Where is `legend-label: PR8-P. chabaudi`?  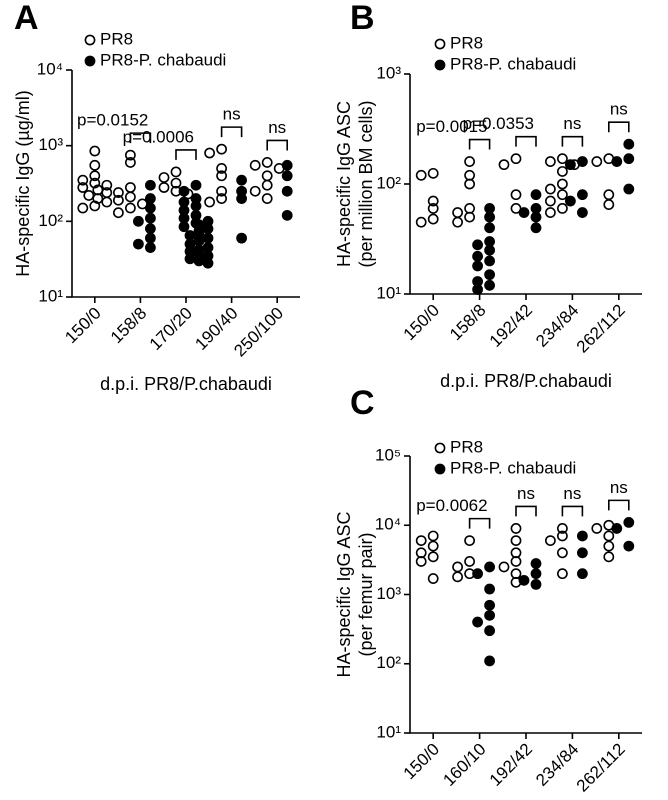
legend-label: PR8-P. chabaudi is located at coordinates (513, 63).